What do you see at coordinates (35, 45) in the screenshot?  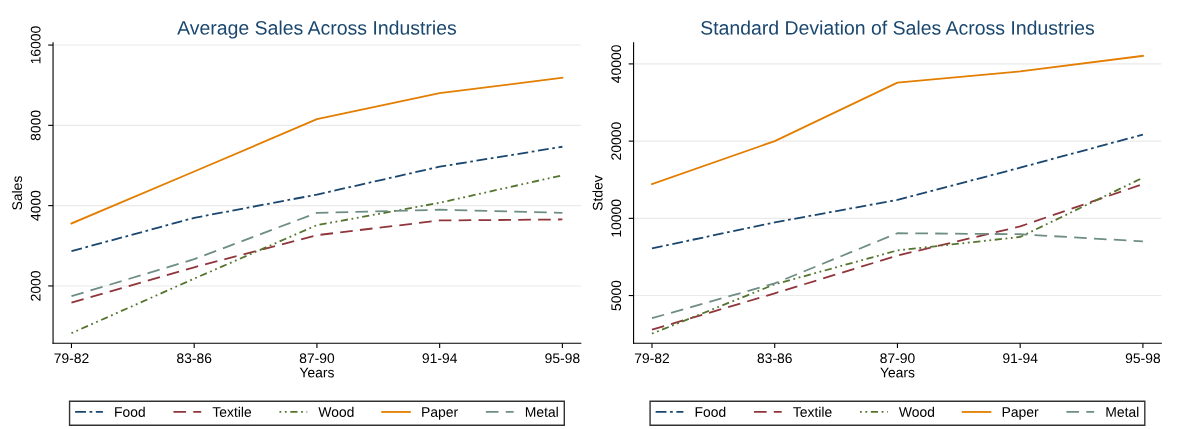 I see `y-tick-label: 16000` at bounding box center [35, 45].